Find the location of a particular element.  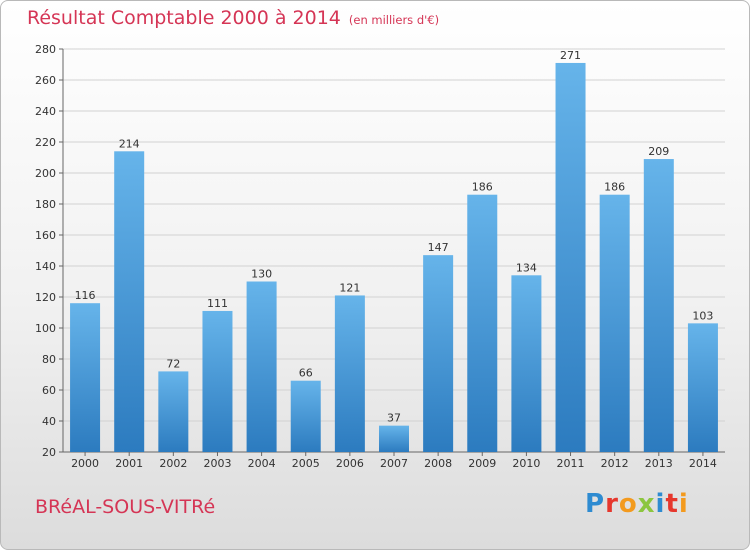

x-tick-label: 2012 is located at coordinates (615, 463).